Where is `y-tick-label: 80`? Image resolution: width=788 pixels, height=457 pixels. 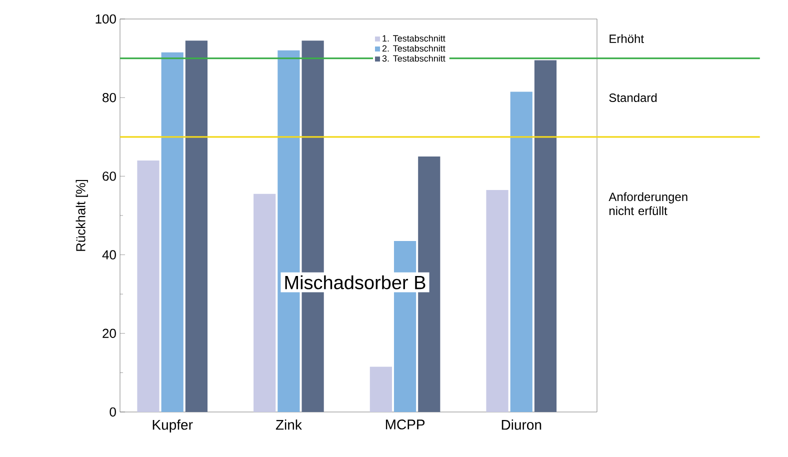 y-tick-label: 80 is located at coordinates (109, 97).